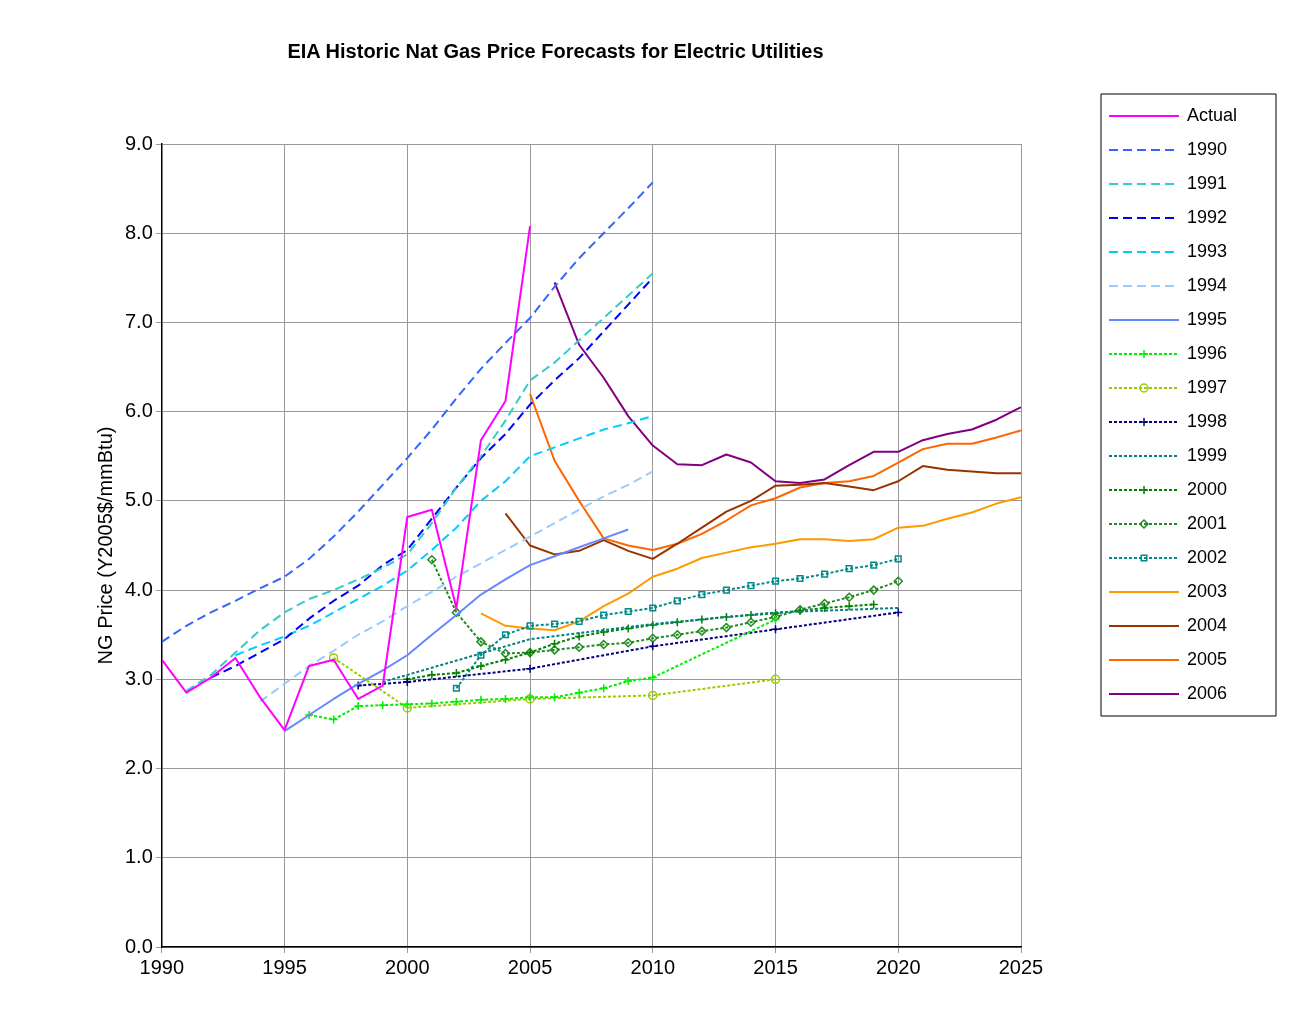  What do you see at coordinates (138, 588) in the screenshot?
I see `y-tick-label: 4.0` at bounding box center [138, 588].